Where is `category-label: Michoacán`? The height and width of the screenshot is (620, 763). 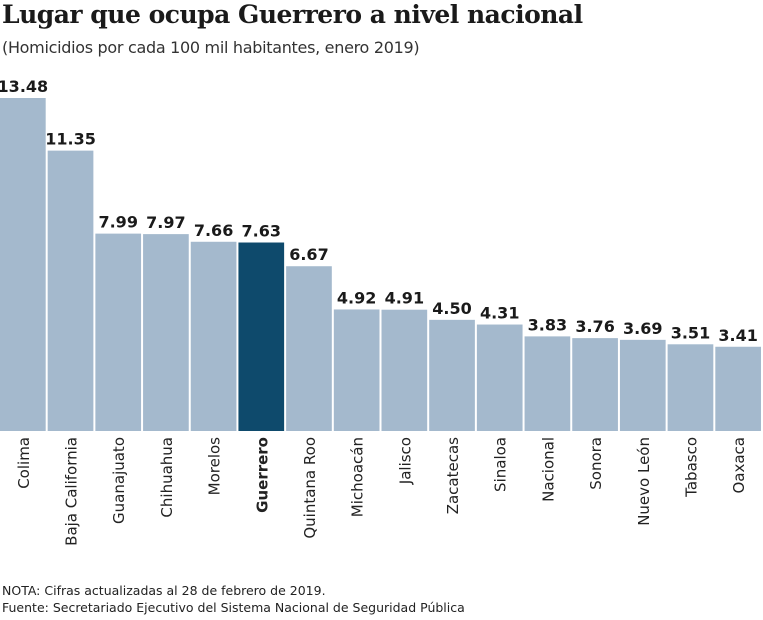
category-label: Michoacán is located at coordinates (358, 477).